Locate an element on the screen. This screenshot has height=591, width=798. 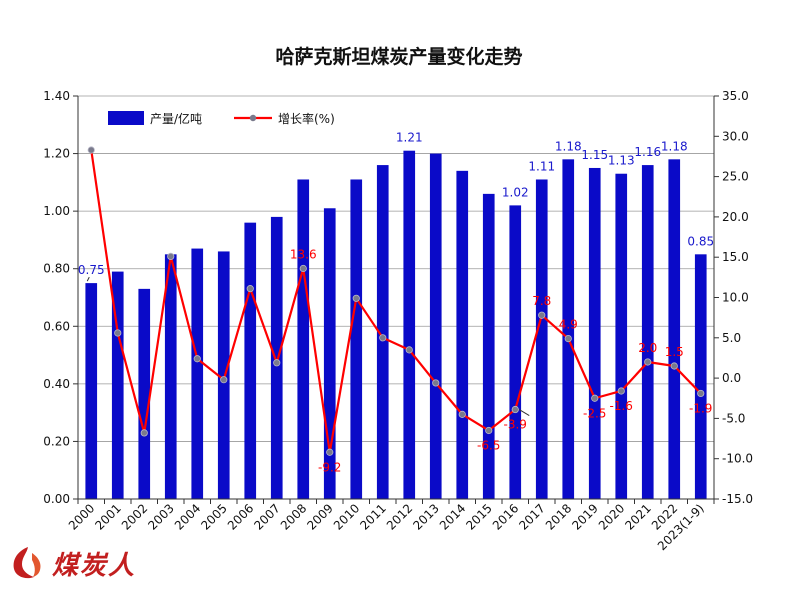
bar-value-label: 1.11 is located at coordinates (541, 166).